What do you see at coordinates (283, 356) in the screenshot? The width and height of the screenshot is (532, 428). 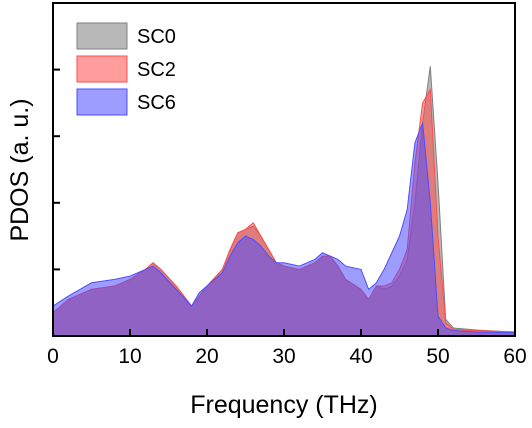 I see `x-tick-label: 30` at bounding box center [283, 356].